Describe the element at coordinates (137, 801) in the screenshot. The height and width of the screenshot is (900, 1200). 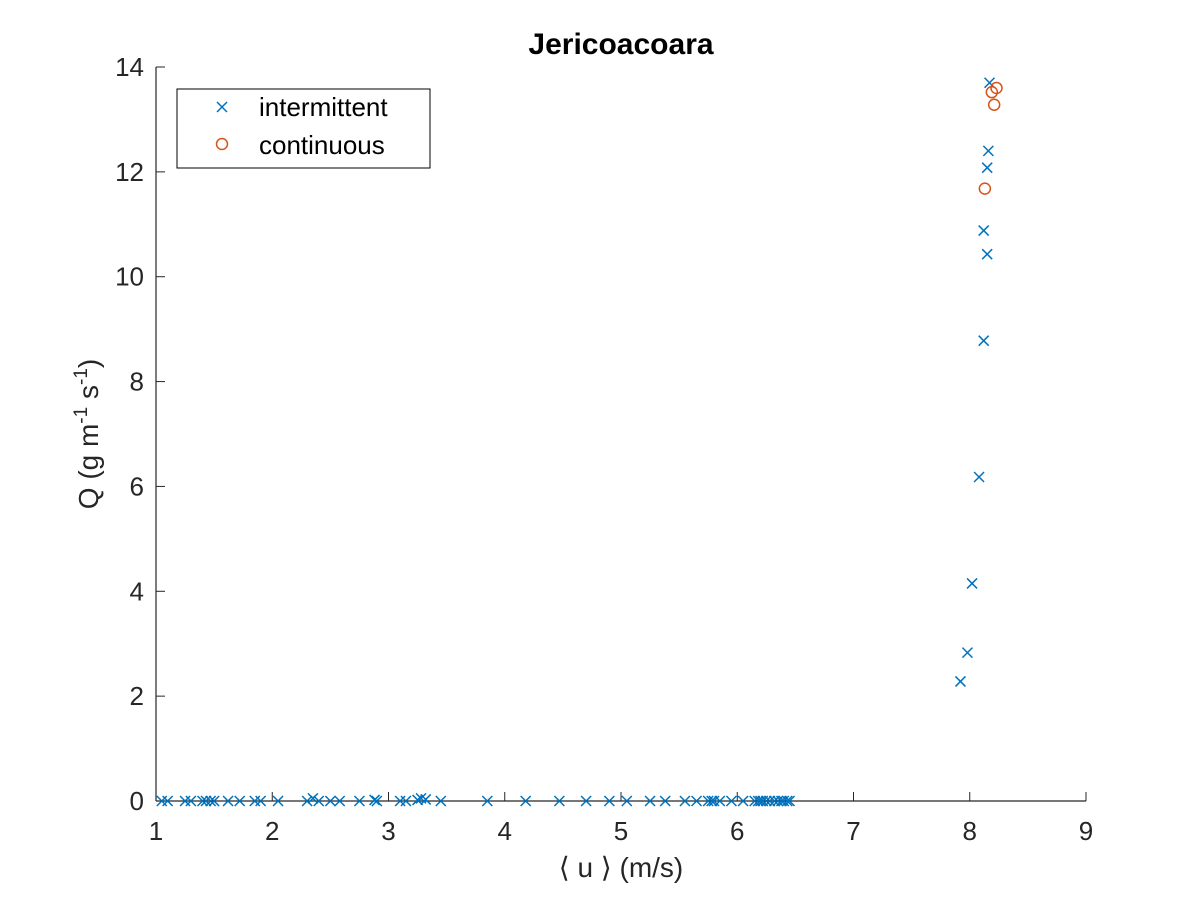
I see `y-tick-label: 0` at that location.